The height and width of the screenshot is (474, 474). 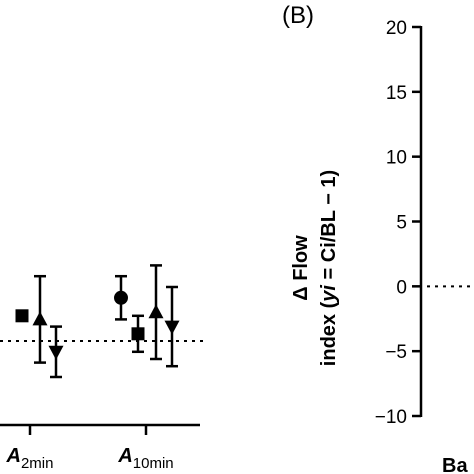 What do you see at coordinates (121, 297) in the screenshot?
I see `data-point-circle` at bounding box center [121, 297].